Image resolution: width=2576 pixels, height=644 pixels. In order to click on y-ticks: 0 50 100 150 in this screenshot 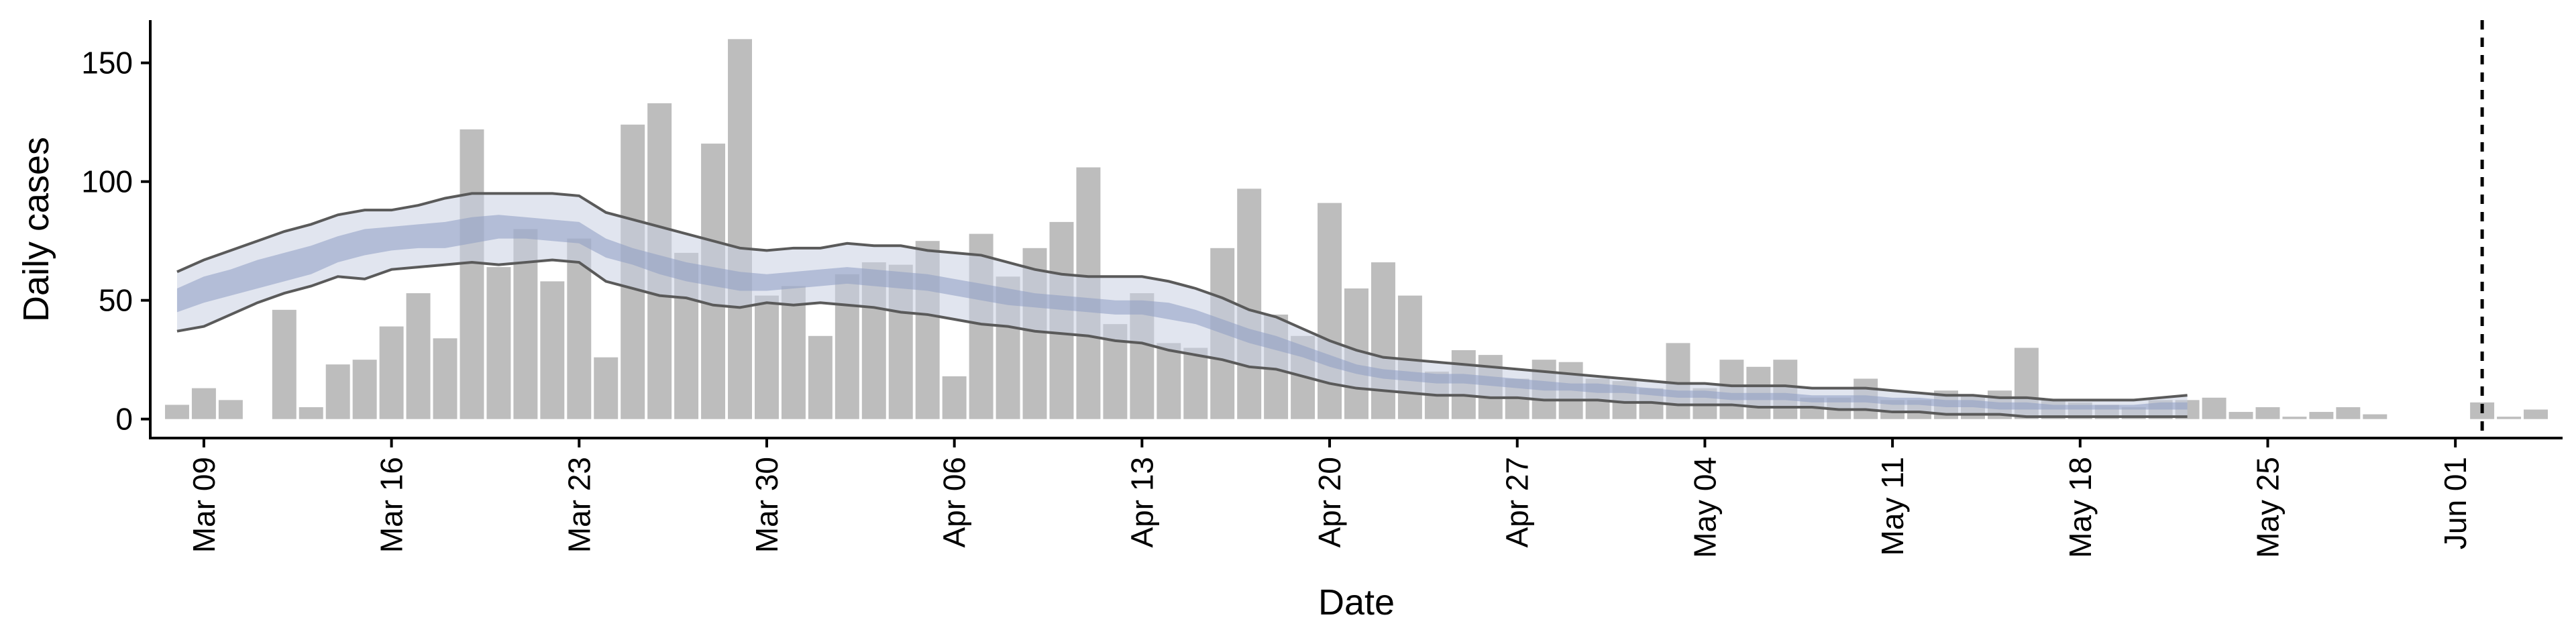, I will do `click(115, 241)`.